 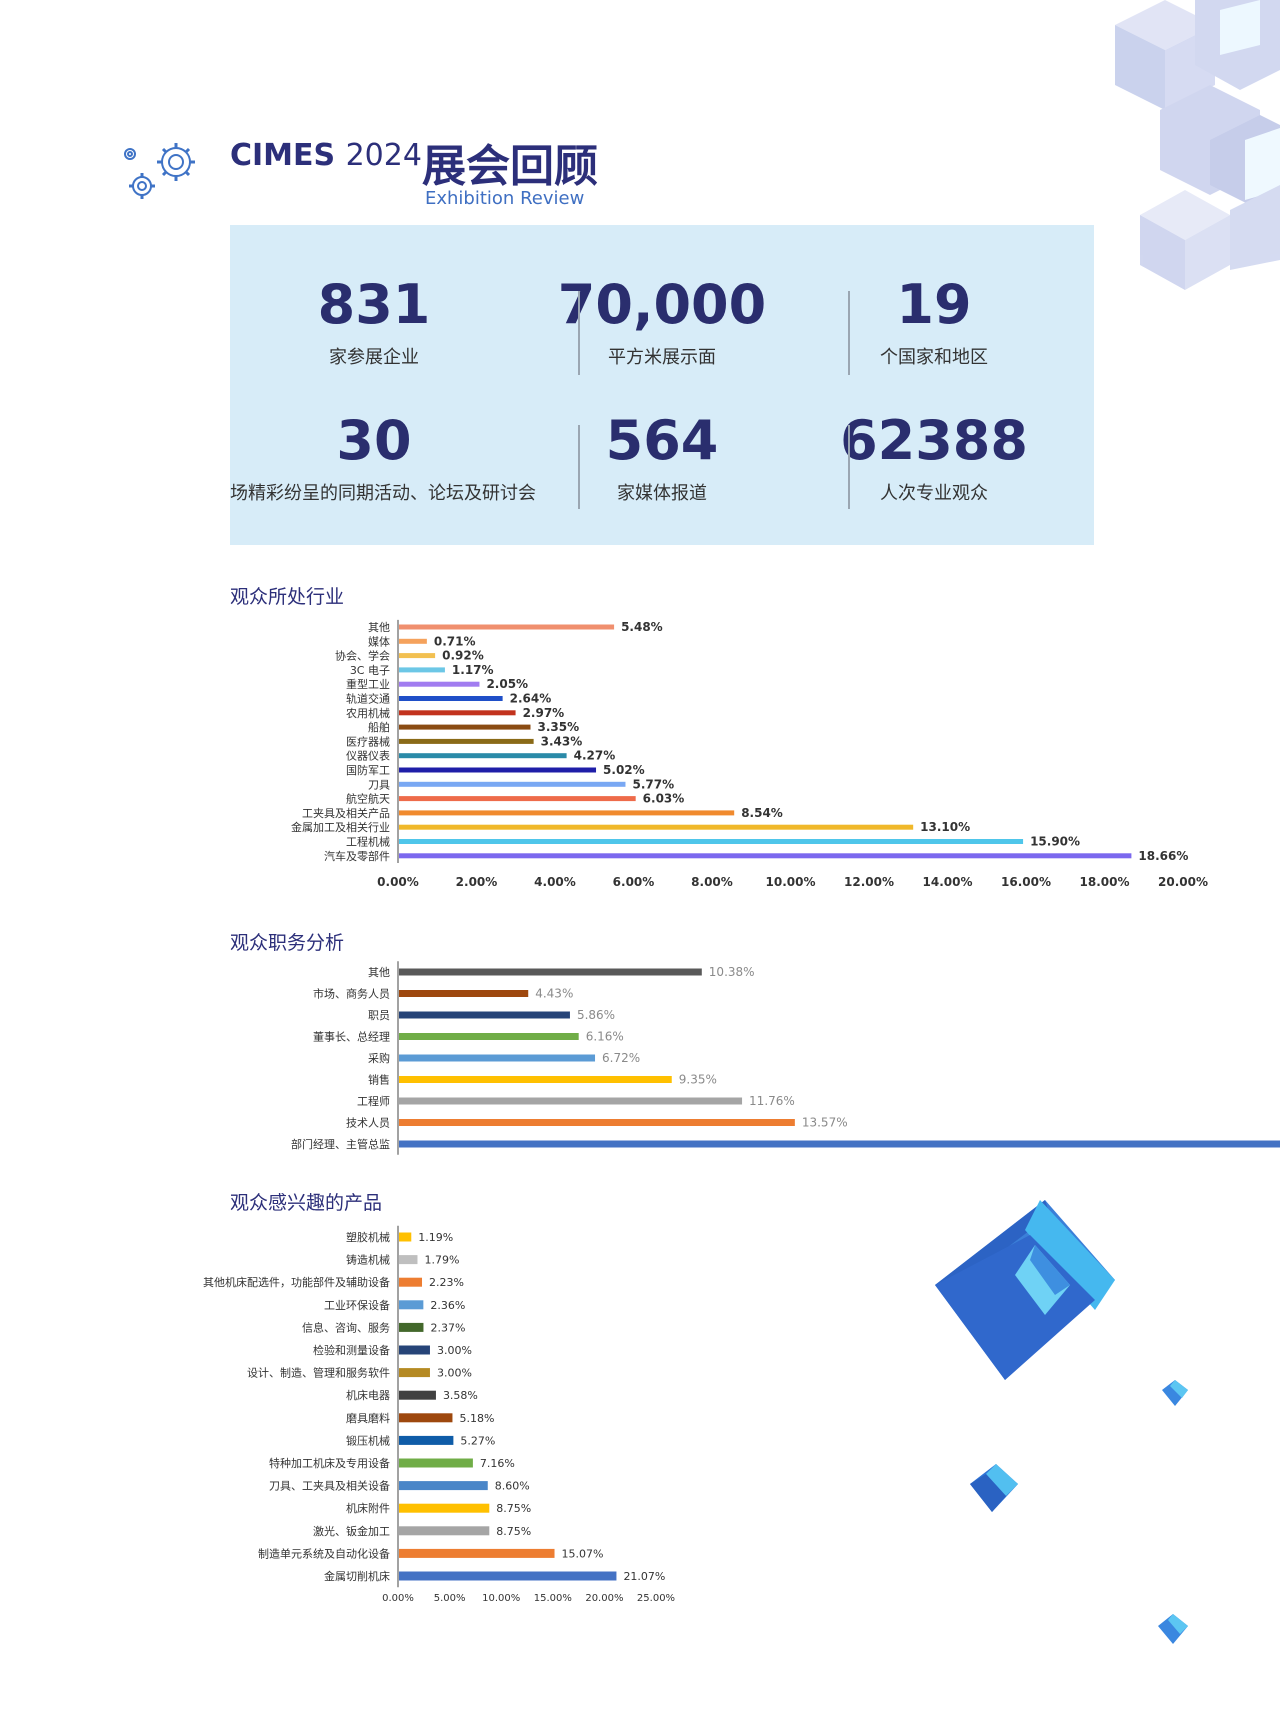 What do you see at coordinates (604, 1598) in the screenshot?
I see `tick-label: 20.00%` at bounding box center [604, 1598].